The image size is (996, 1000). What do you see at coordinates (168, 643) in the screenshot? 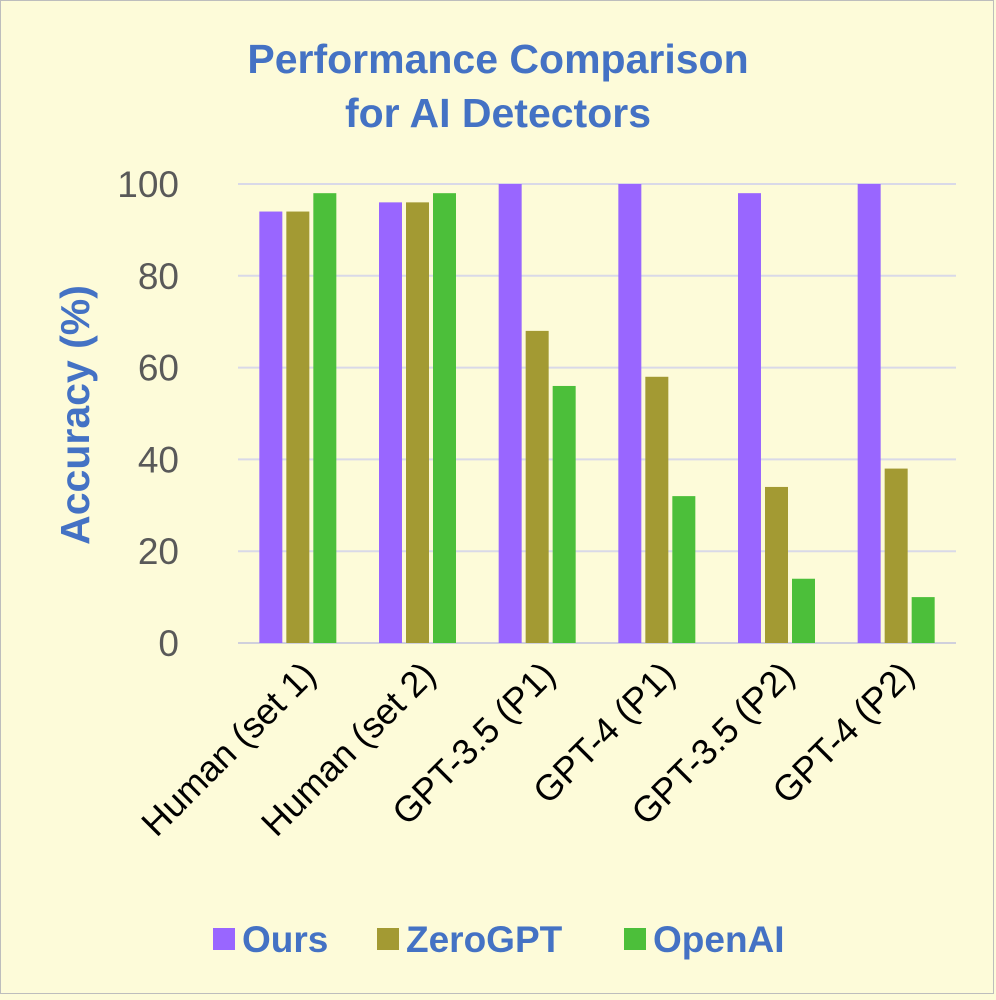
I see `y-tick-label: 0` at bounding box center [168, 643].